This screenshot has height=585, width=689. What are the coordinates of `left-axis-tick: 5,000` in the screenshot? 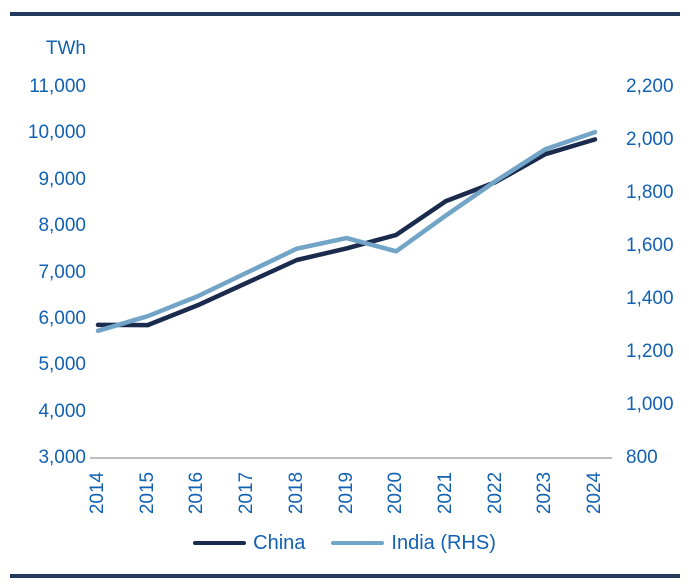 It's located at (62, 365).